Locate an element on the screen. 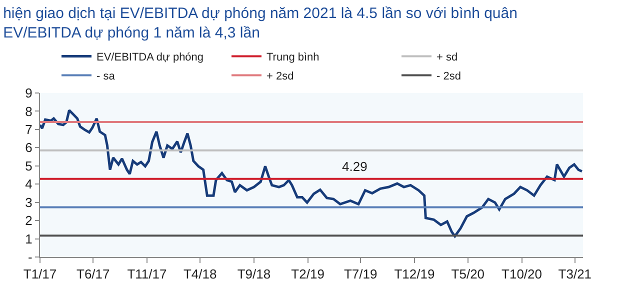  annotation: 4.29 is located at coordinates (355, 166).